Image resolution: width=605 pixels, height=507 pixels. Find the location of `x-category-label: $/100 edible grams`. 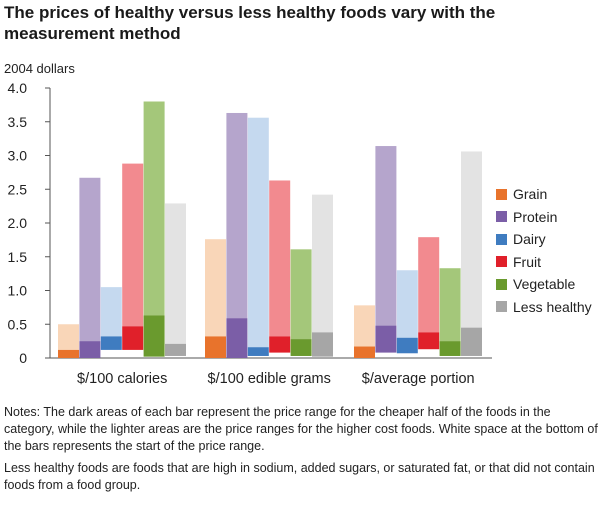

x-category-label: $/100 edible grams is located at coordinates (269, 379).